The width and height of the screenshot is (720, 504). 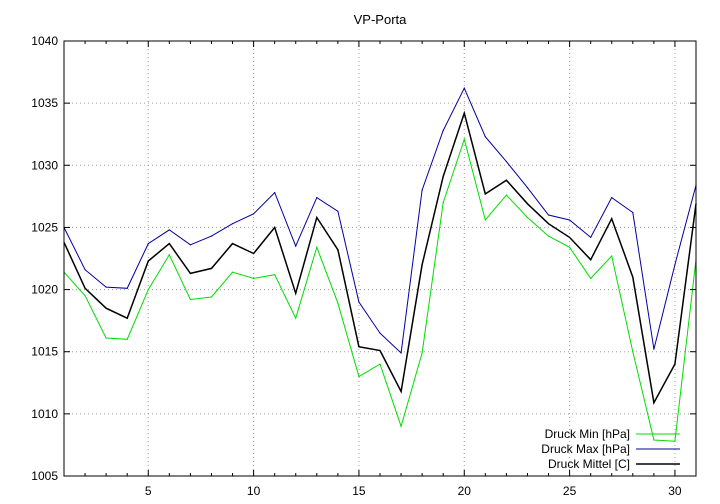 I want to click on x-tick-label: 25, so click(x=570, y=491).